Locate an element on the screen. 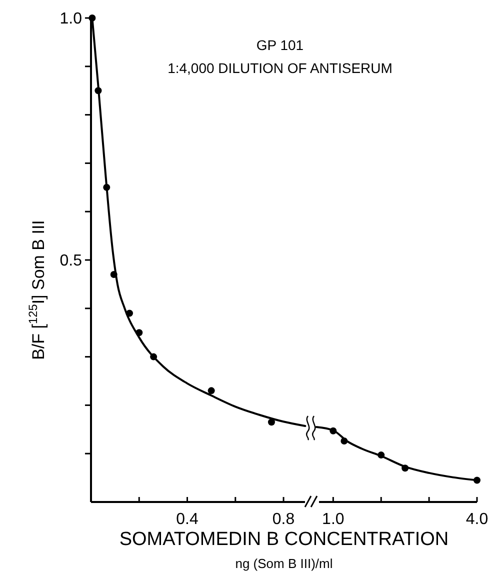 This screenshot has height=575, width=490. x-tick-label: 0.8 is located at coordinates (283, 519).